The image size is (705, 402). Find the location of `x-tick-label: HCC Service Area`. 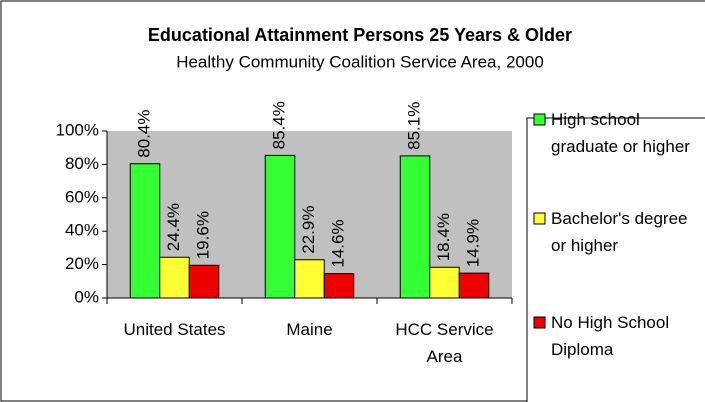

x-tick-label: HCC Service Area is located at coordinates (444, 343).